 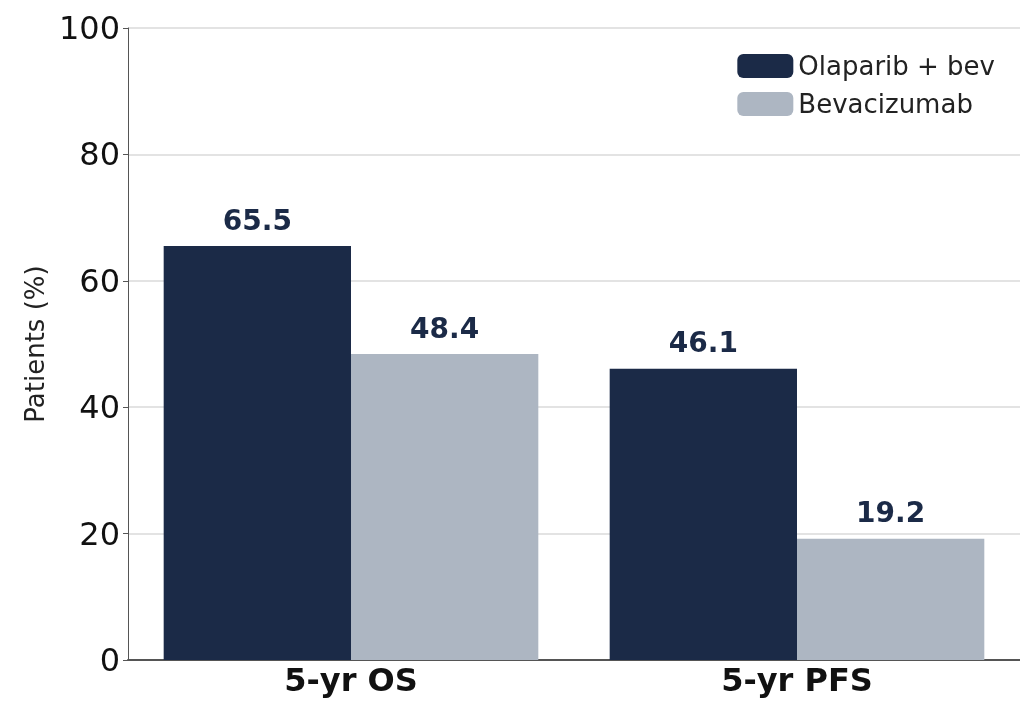 What do you see at coordinates (99, 407) in the screenshot?
I see `y-tick-label: 40` at bounding box center [99, 407].